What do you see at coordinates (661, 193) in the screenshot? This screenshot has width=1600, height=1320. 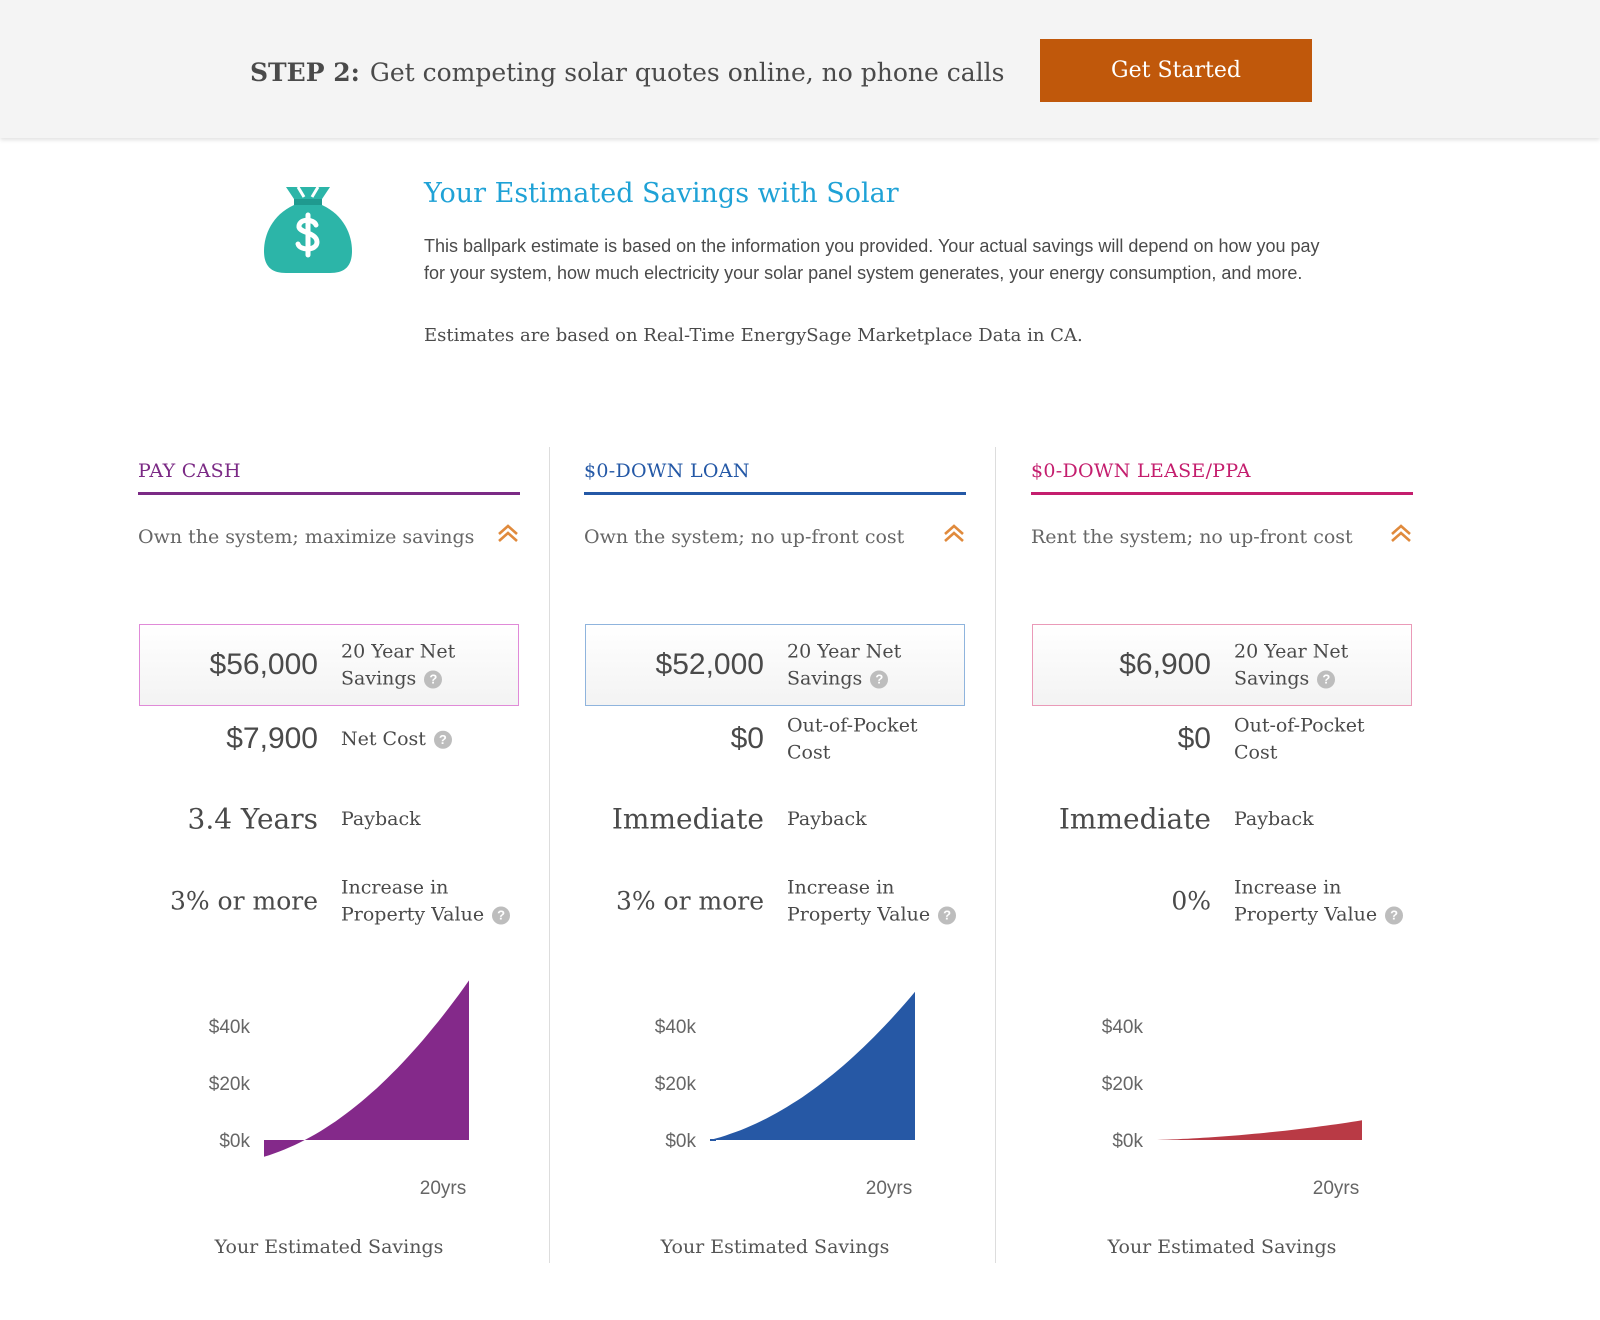 I see `savings-heading: Your Estimated Savings with Solar` at bounding box center [661, 193].